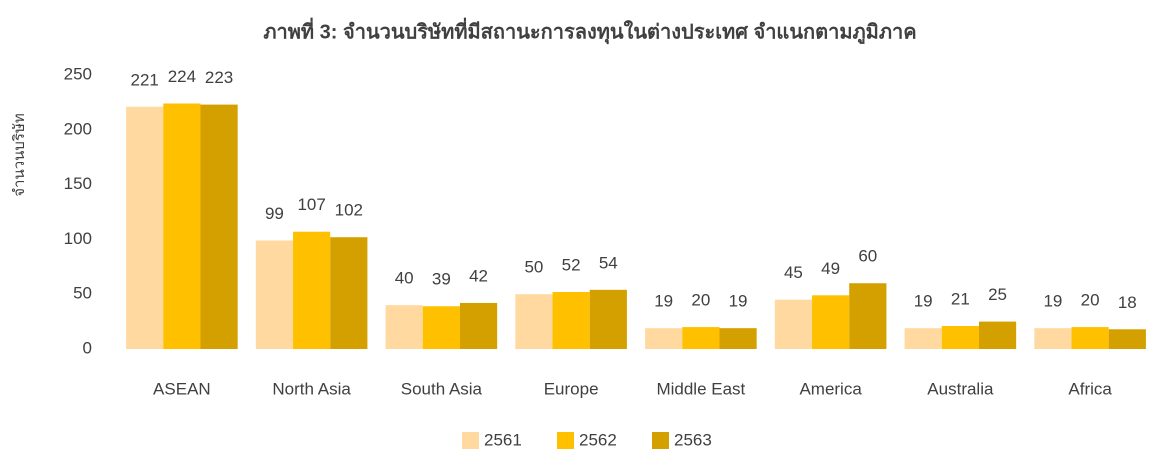  I want to click on y-axis-label: จำนวนบริษัท, so click(19, 155).